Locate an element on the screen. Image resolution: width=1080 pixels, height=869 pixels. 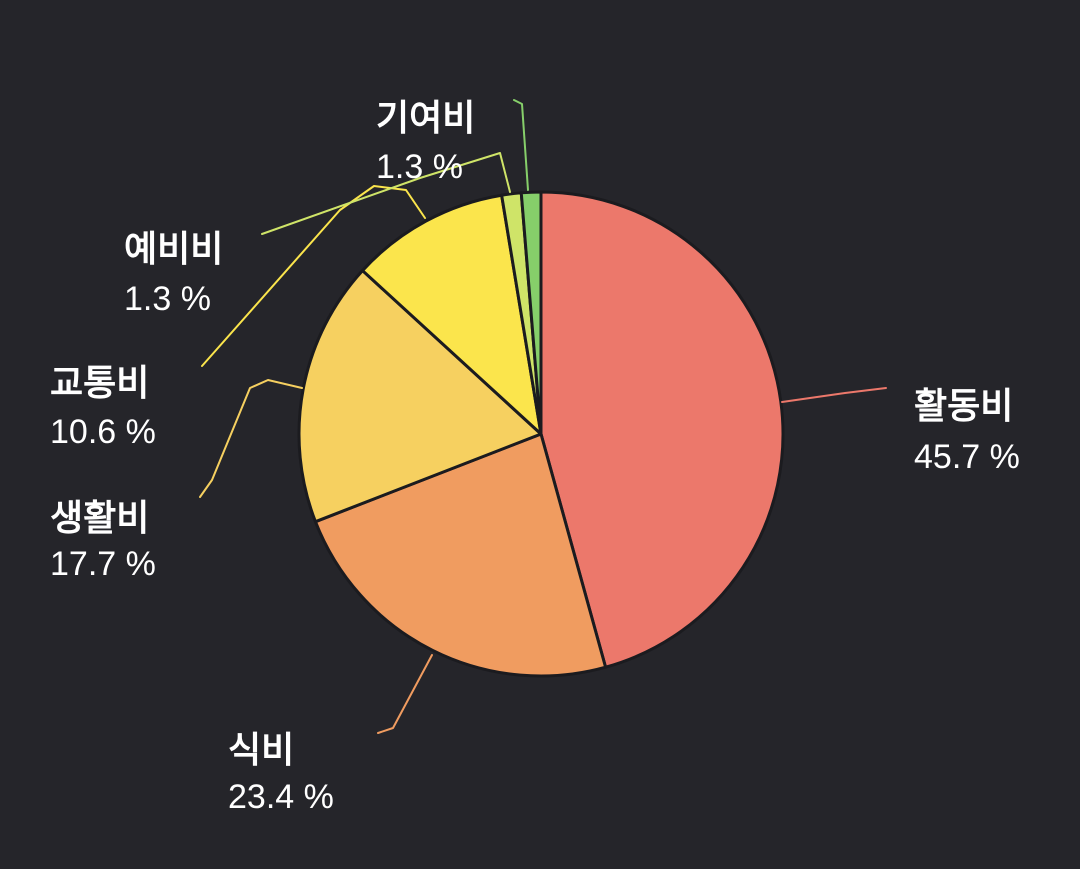
slice-percent-5: 1.3 % is located at coordinates (167, 299).